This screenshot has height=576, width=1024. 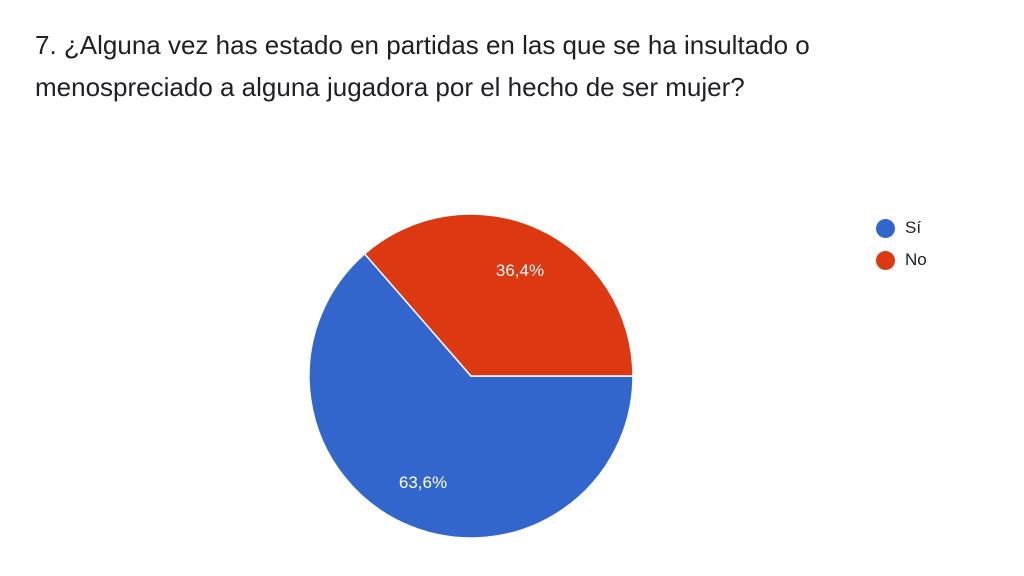 I want to click on legend-item-no: No, so click(x=901, y=260).